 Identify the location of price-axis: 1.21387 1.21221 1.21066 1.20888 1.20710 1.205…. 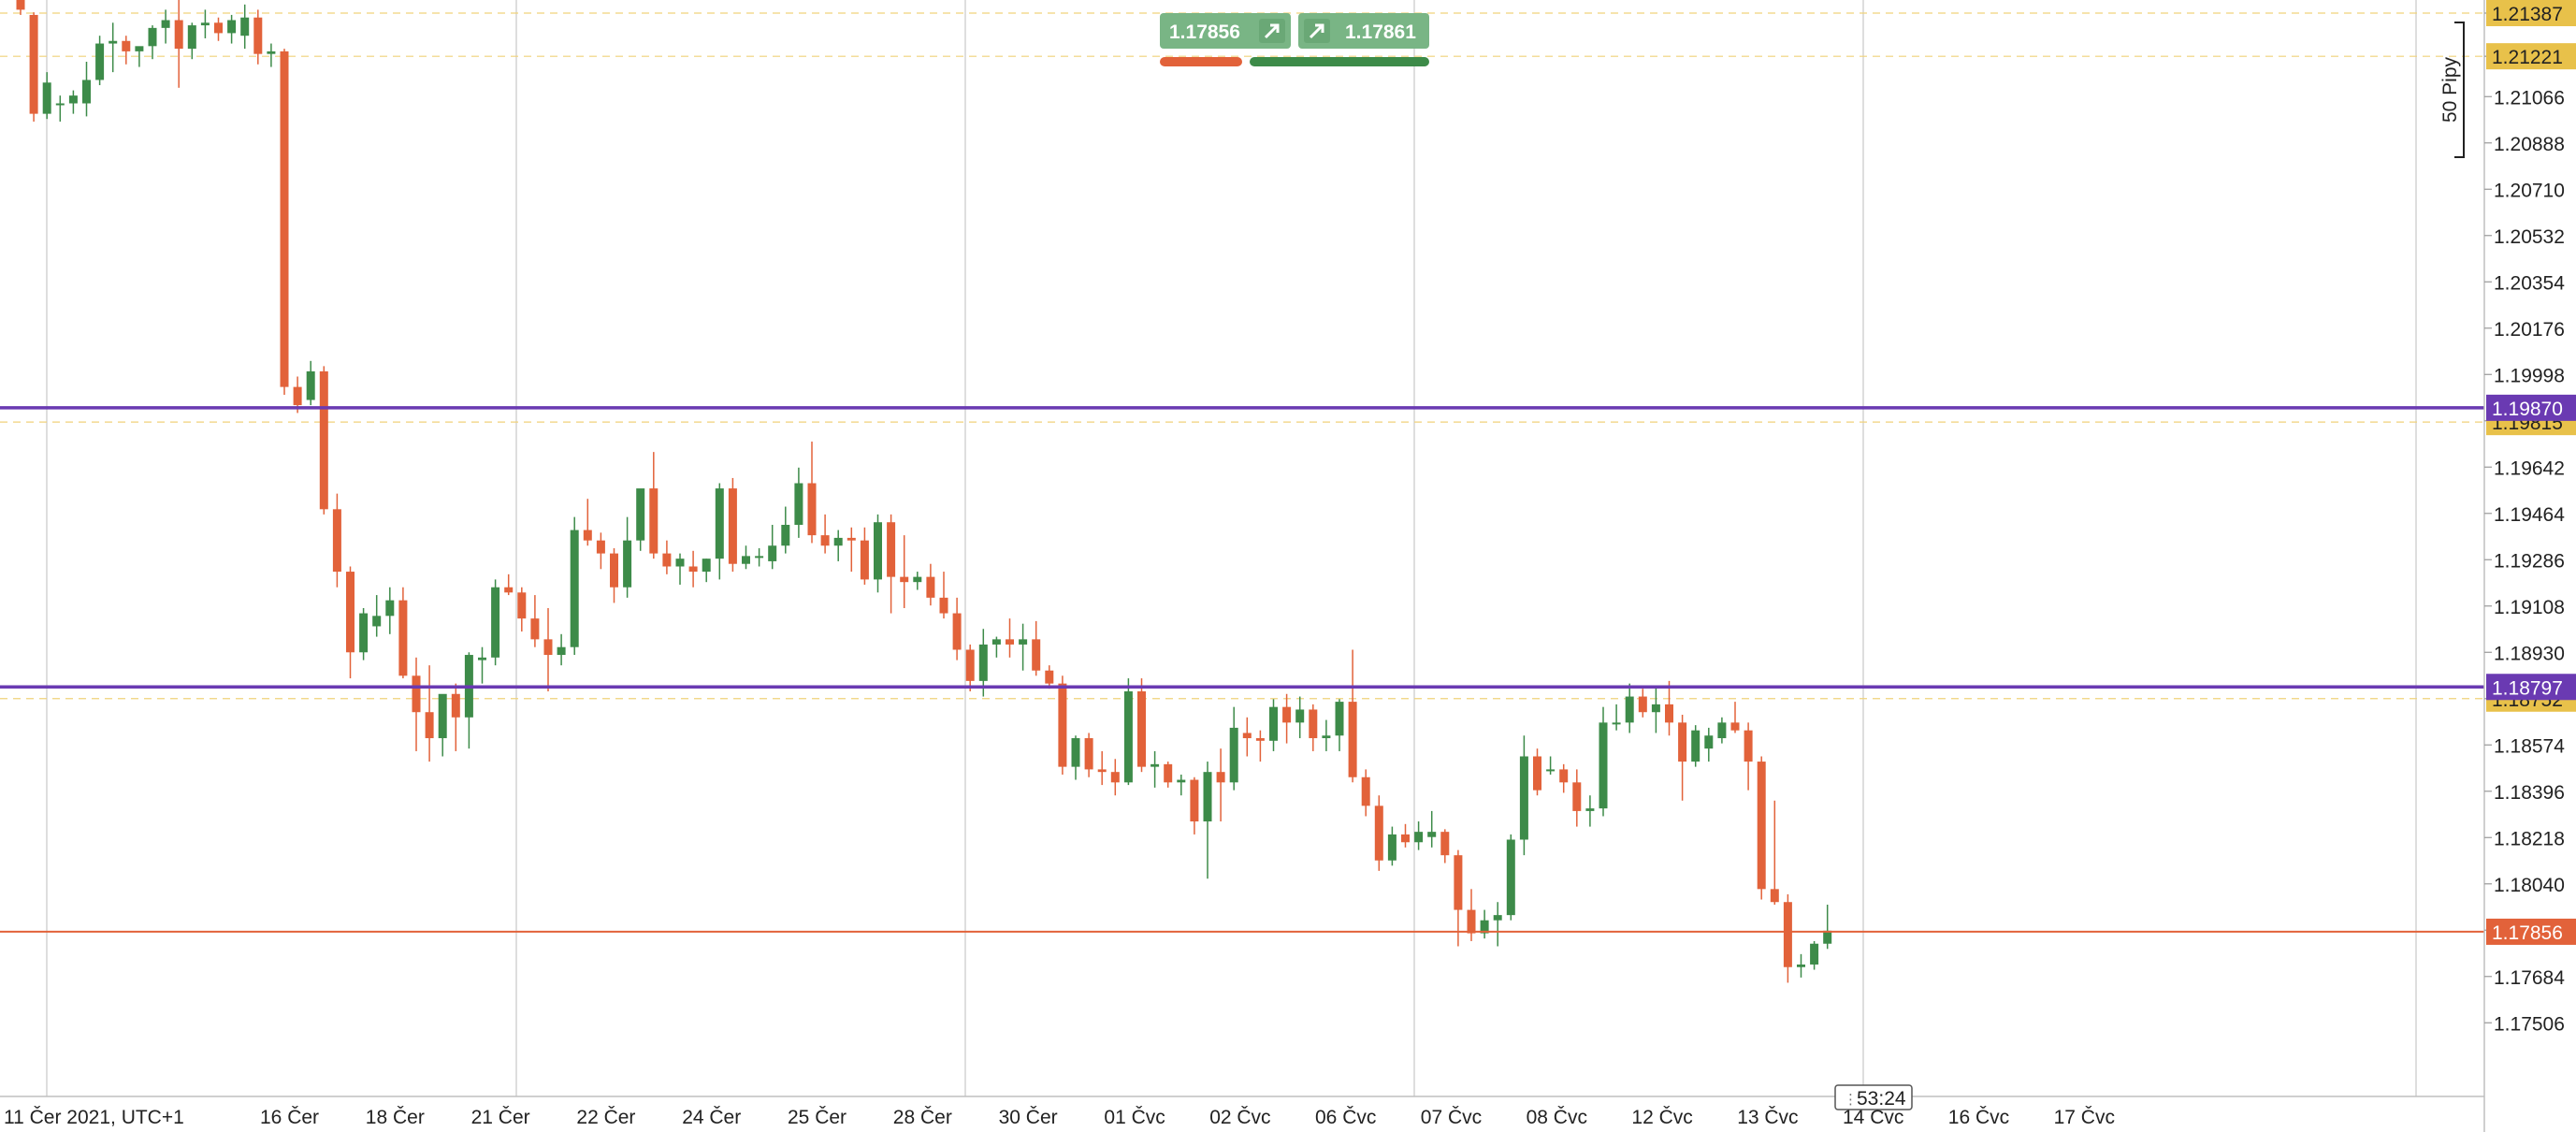
(2524, 519).